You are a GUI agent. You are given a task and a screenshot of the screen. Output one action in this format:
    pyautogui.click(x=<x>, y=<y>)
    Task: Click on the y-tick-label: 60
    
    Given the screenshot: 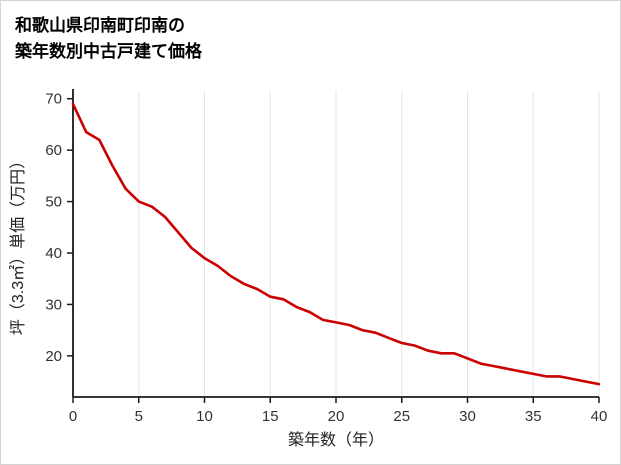 What is the action you would take?
    pyautogui.click(x=53, y=150)
    